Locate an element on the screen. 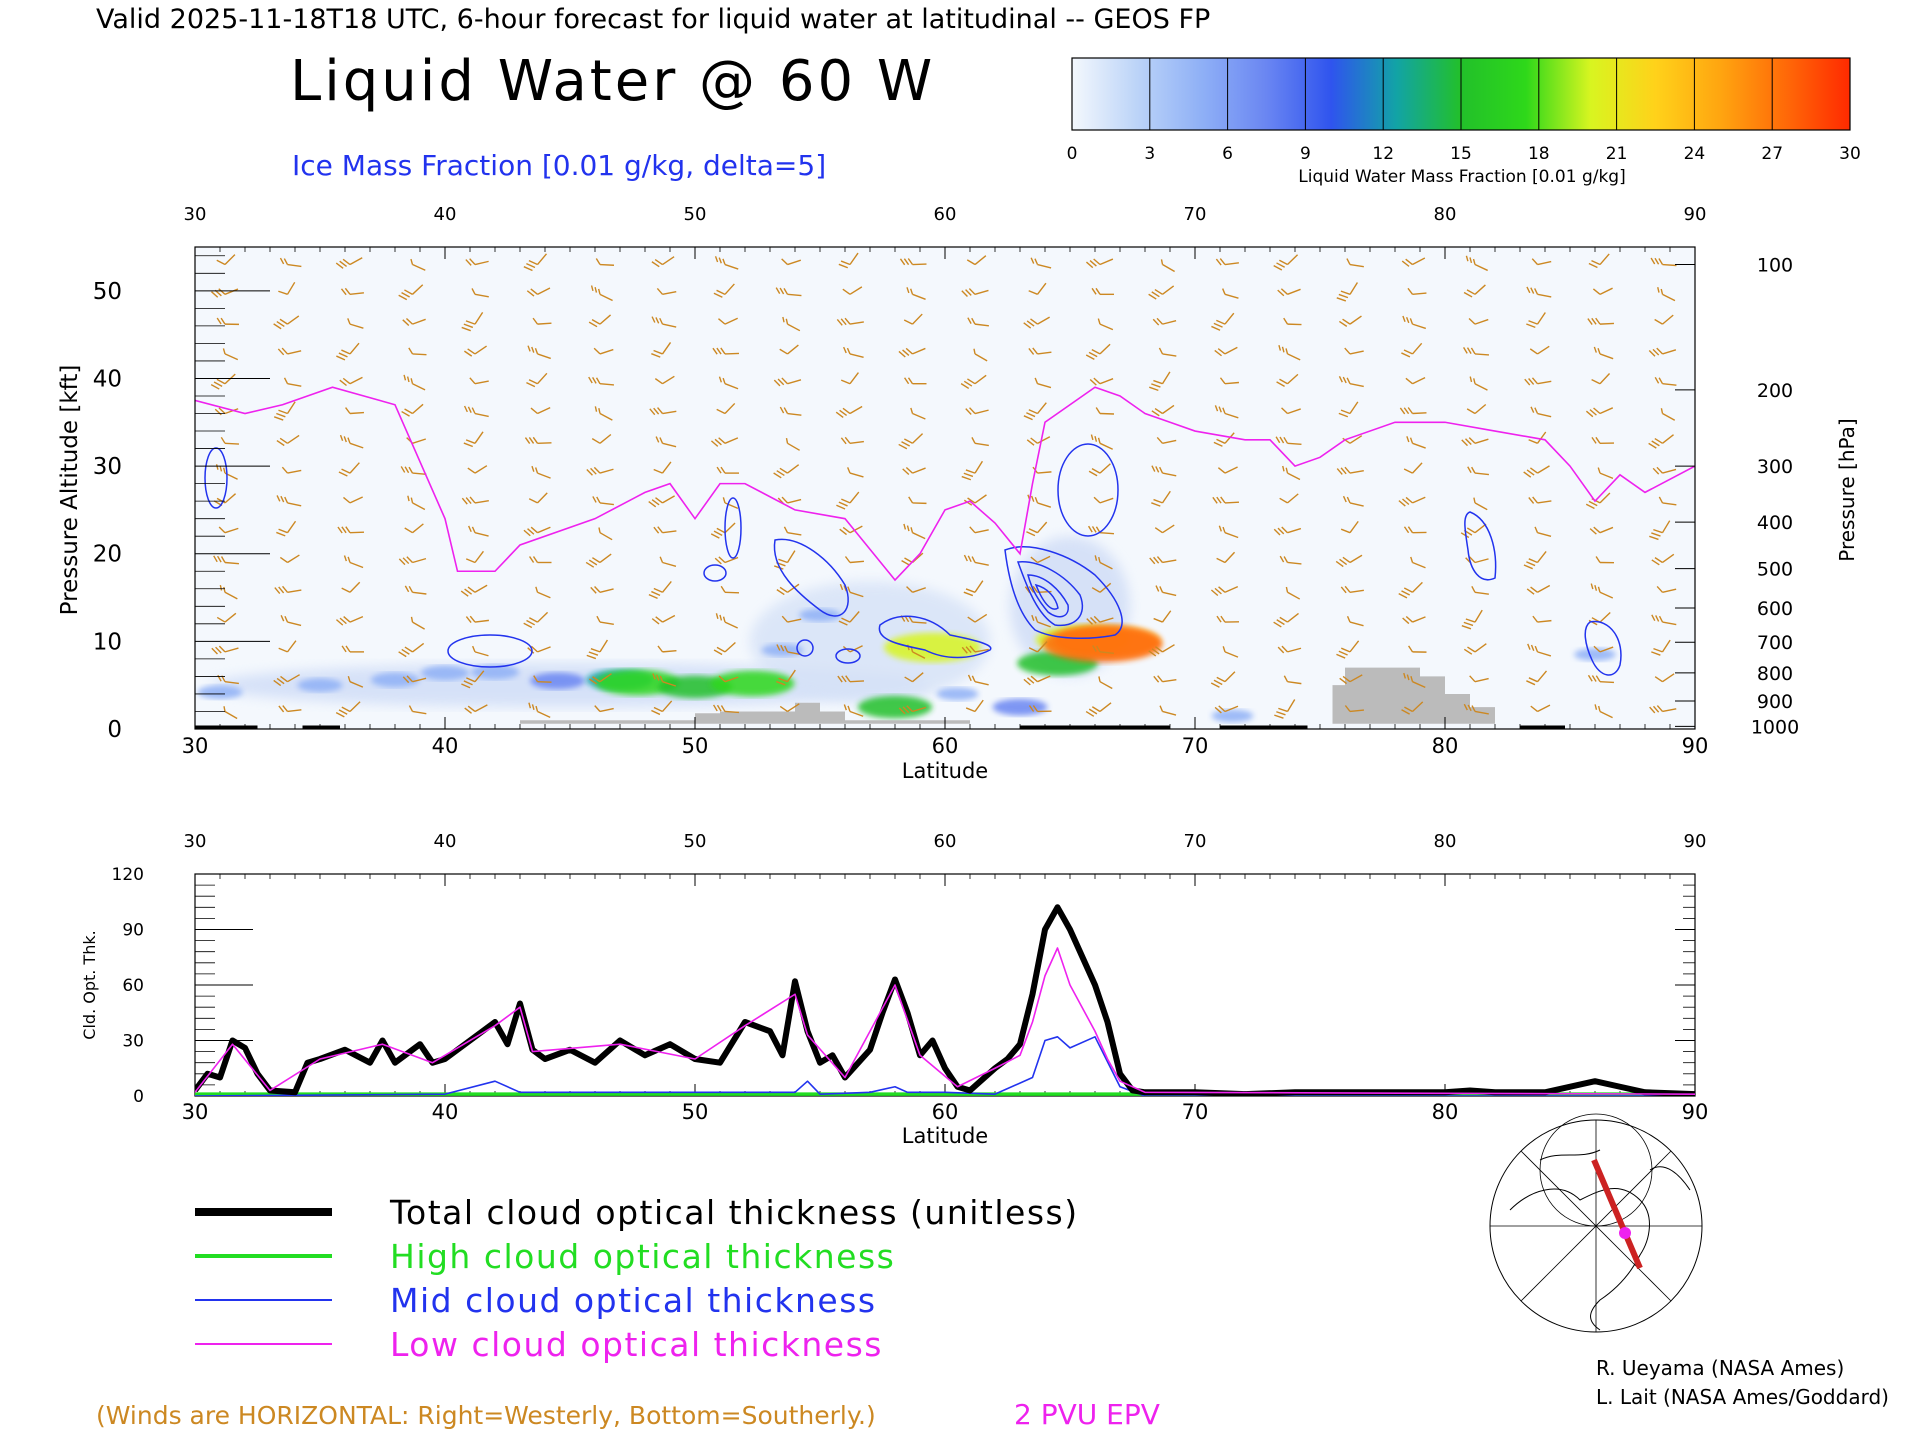 This screenshot has height=1440, width=1920. colorbar-label: Liquid Water Mass Fraction [0.01 g/kg] is located at coordinates (1461, 177).